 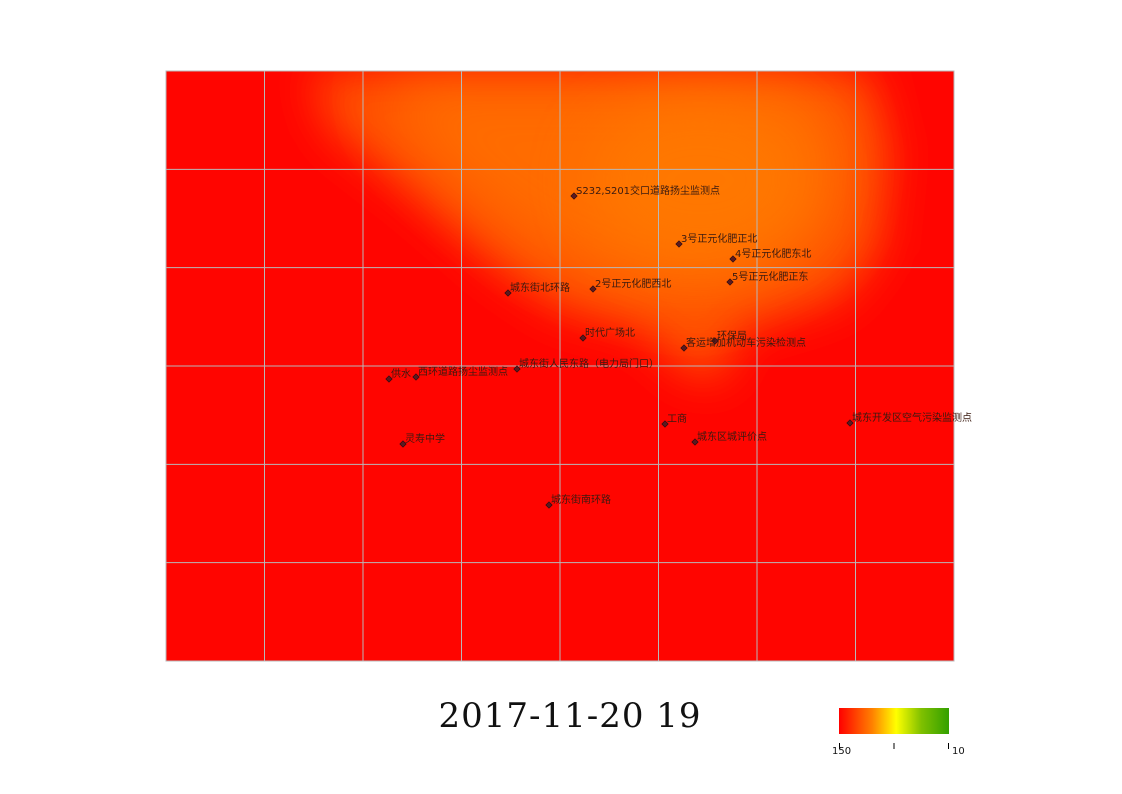 What do you see at coordinates (894, 721) in the screenshot?
I see `color-legend-bar` at bounding box center [894, 721].